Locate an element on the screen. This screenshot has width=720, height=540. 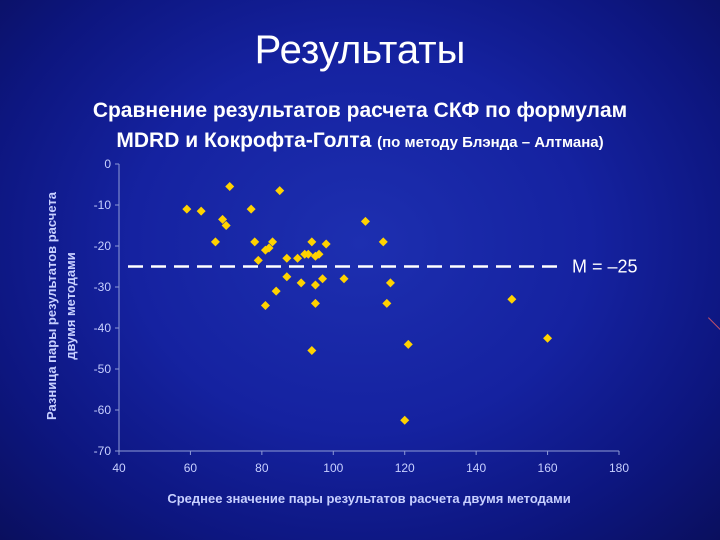
subtitle-line-2-small: (по методу Блэнда – Алтмана) is located at coordinates (490, 142).